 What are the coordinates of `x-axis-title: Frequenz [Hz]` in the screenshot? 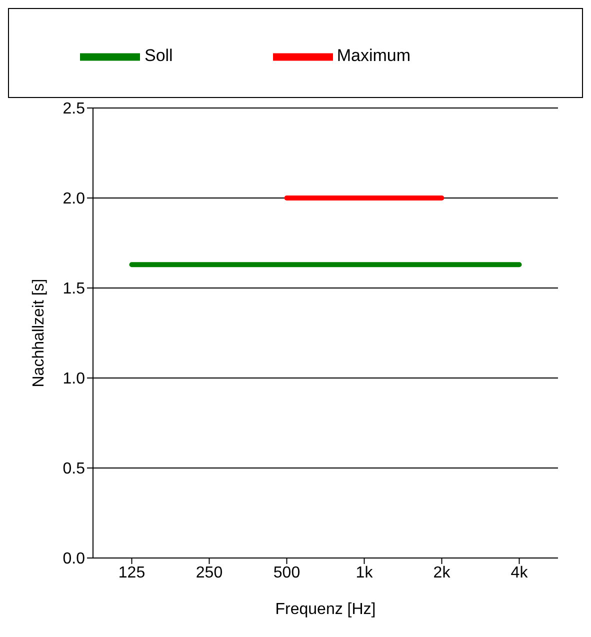 It's located at (325, 609).